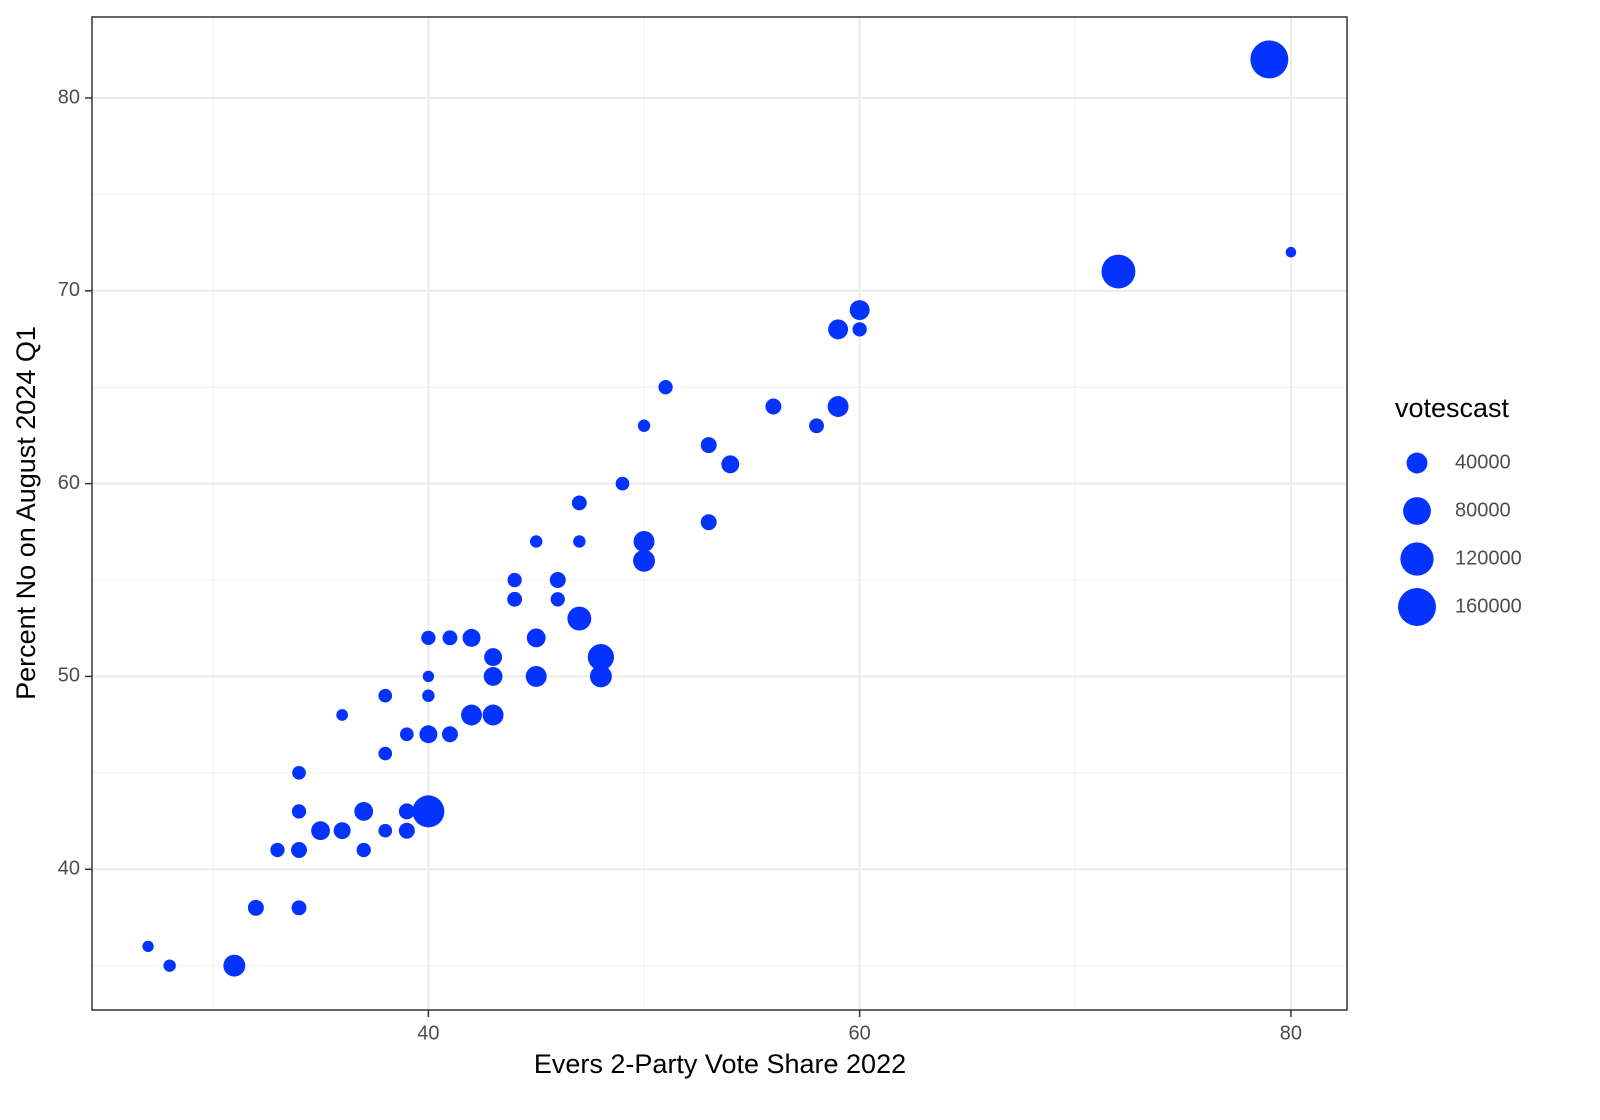  What do you see at coordinates (69, 290) in the screenshot?
I see `y-tick-label: 70` at bounding box center [69, 290].